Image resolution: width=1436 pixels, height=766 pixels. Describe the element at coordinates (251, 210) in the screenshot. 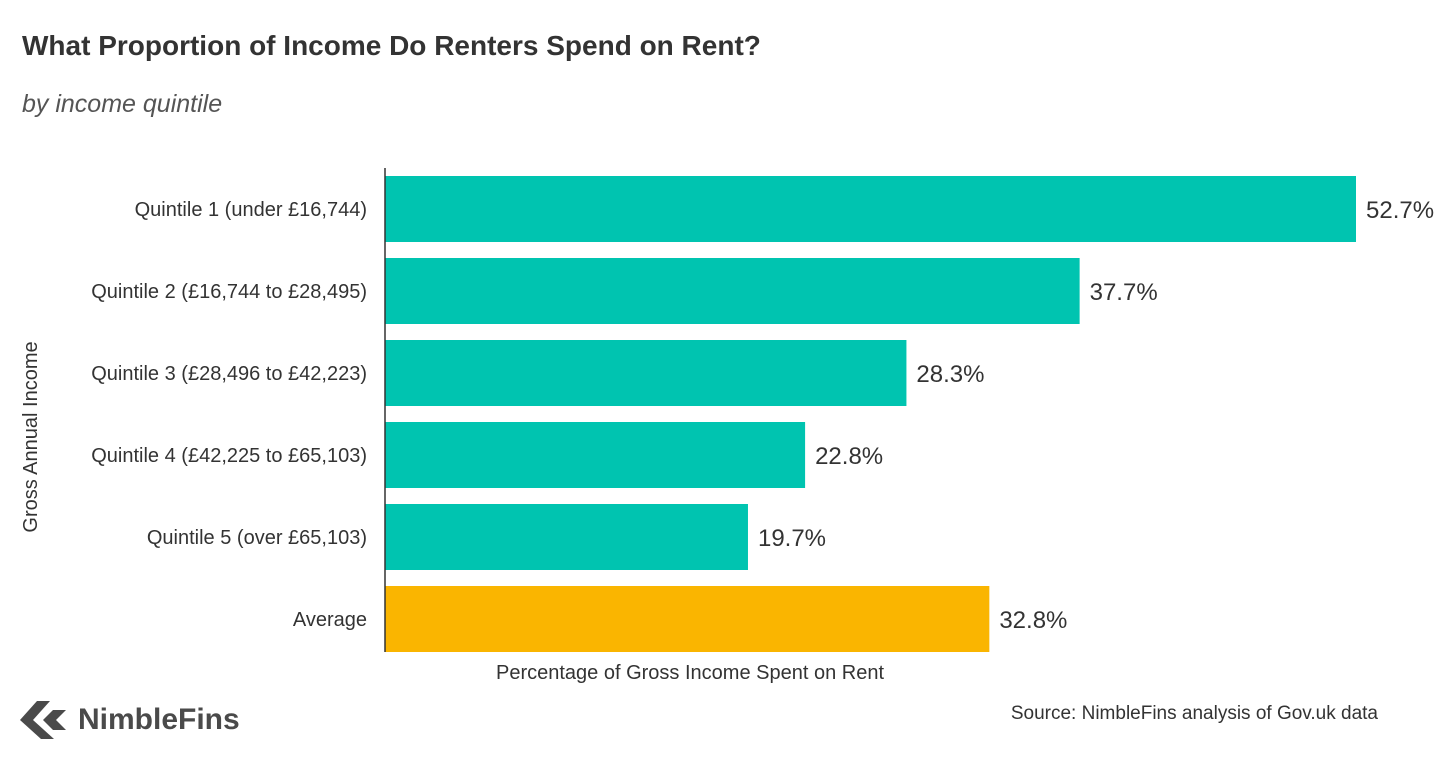

I see `category-label-1: Quintile 1 (under £16,744)` at that location.